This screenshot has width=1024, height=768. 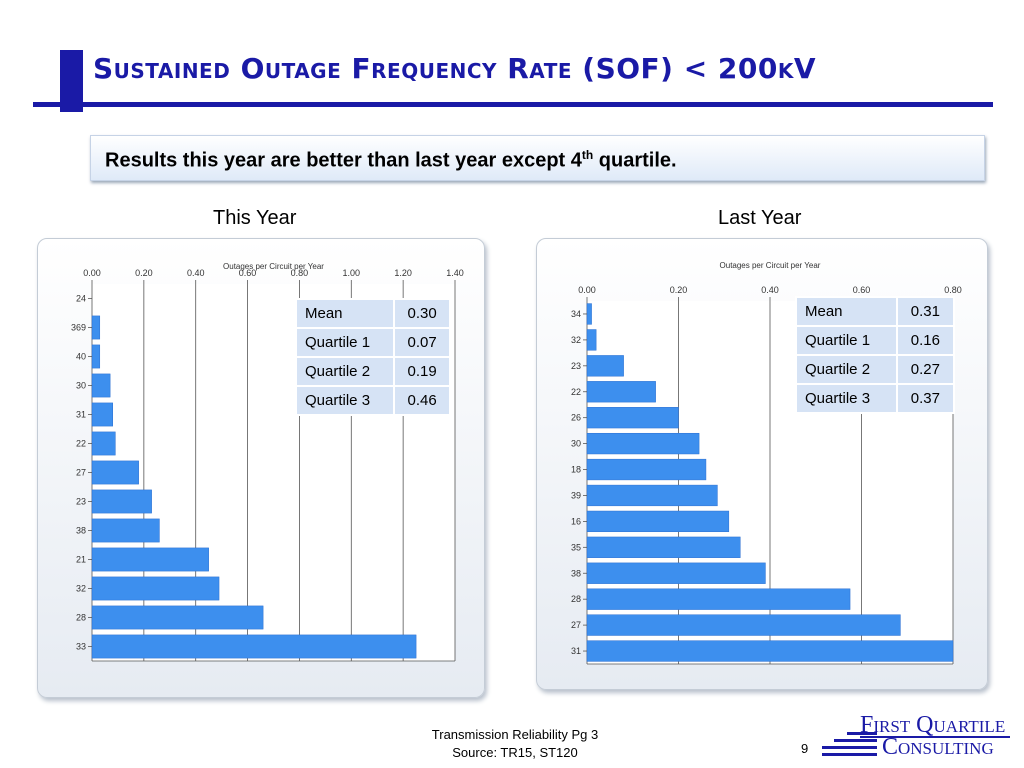 I want to click on y-tick-label: 369, so click(x=78, y=328).